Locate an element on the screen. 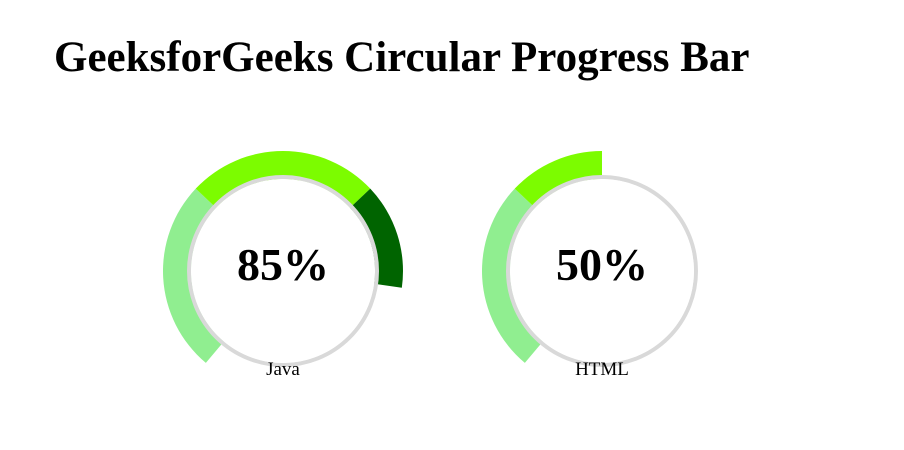 This screenshot has width=904, height=450. gauge-label: HTML is located at coordinates (602, 369).